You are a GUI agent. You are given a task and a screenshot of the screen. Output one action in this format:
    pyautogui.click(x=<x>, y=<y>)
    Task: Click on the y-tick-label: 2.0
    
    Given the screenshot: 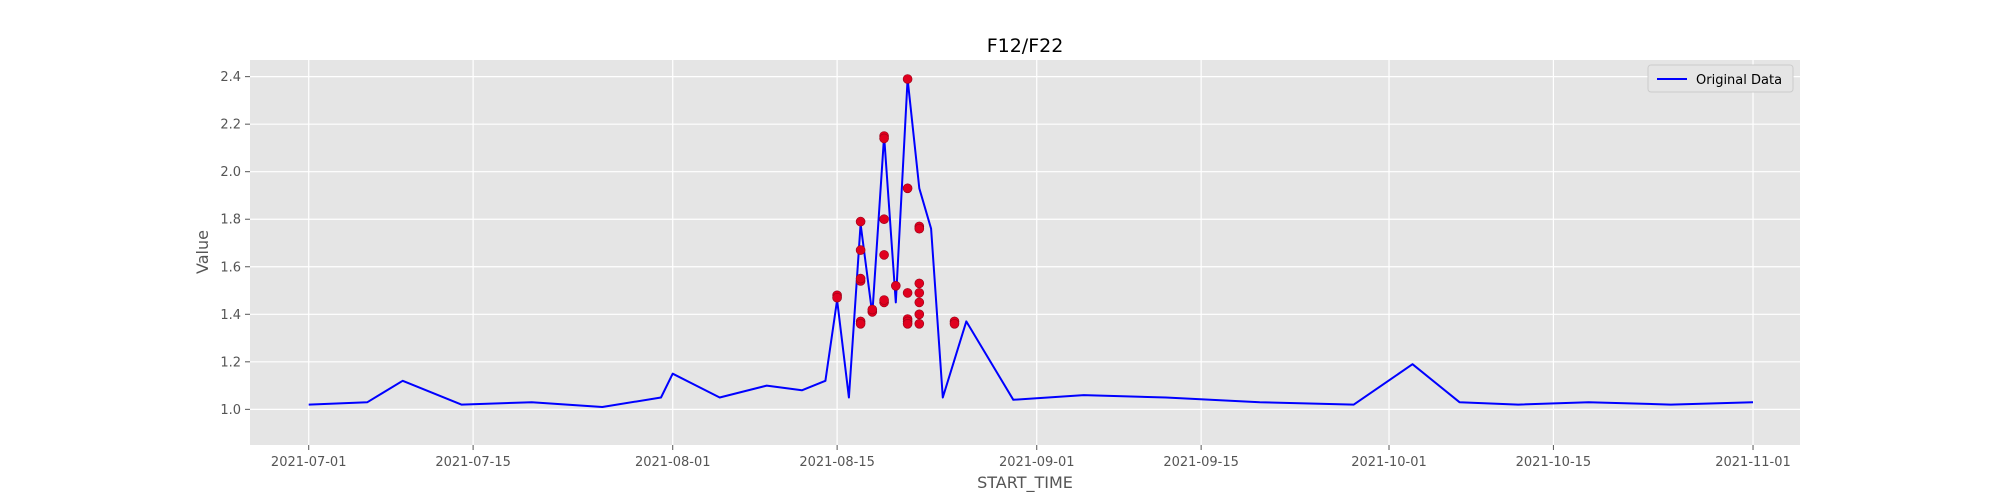 What is the action you would take?
    pyautogui.click(x=230, y=172)
    